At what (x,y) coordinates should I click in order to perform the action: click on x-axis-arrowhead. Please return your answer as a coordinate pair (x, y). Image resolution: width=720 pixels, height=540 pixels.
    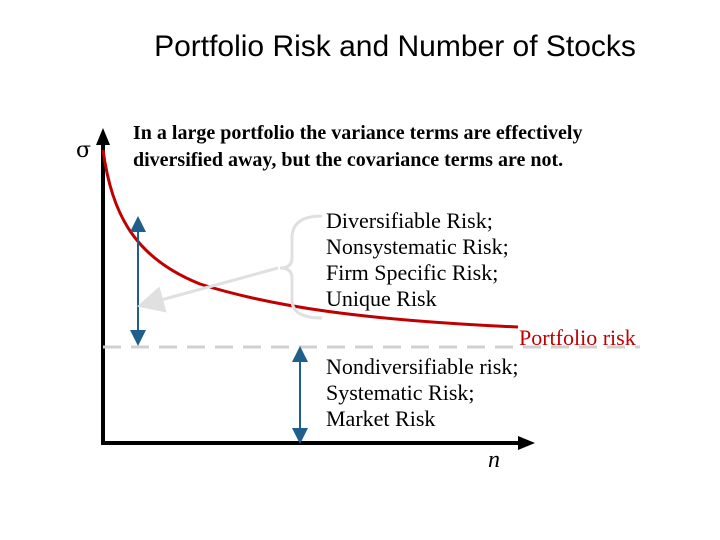
    Looking at the image, I should click on (526, 443).